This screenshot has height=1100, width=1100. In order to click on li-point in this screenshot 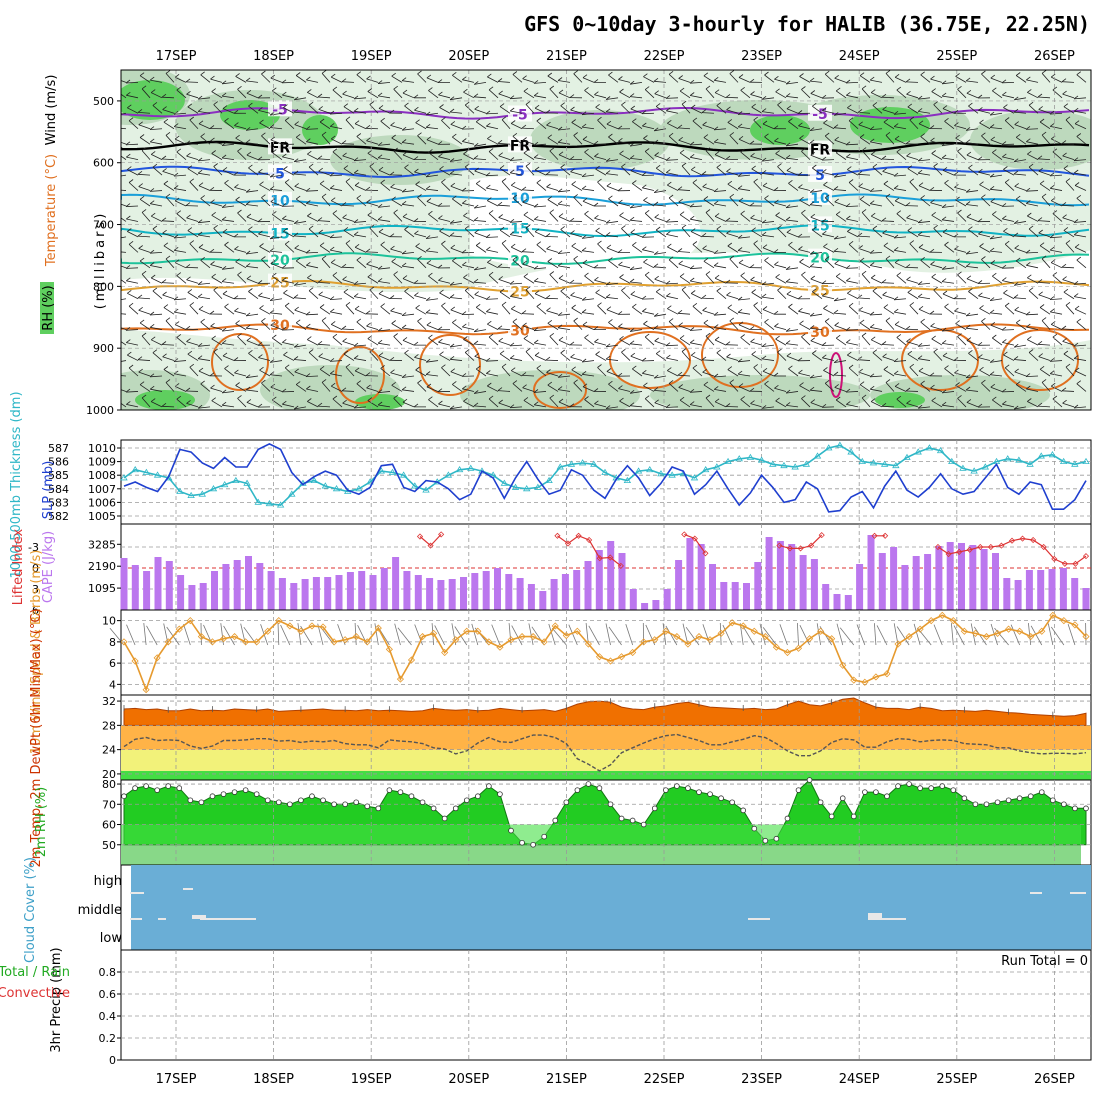, I will do `click(1033, 540)`.